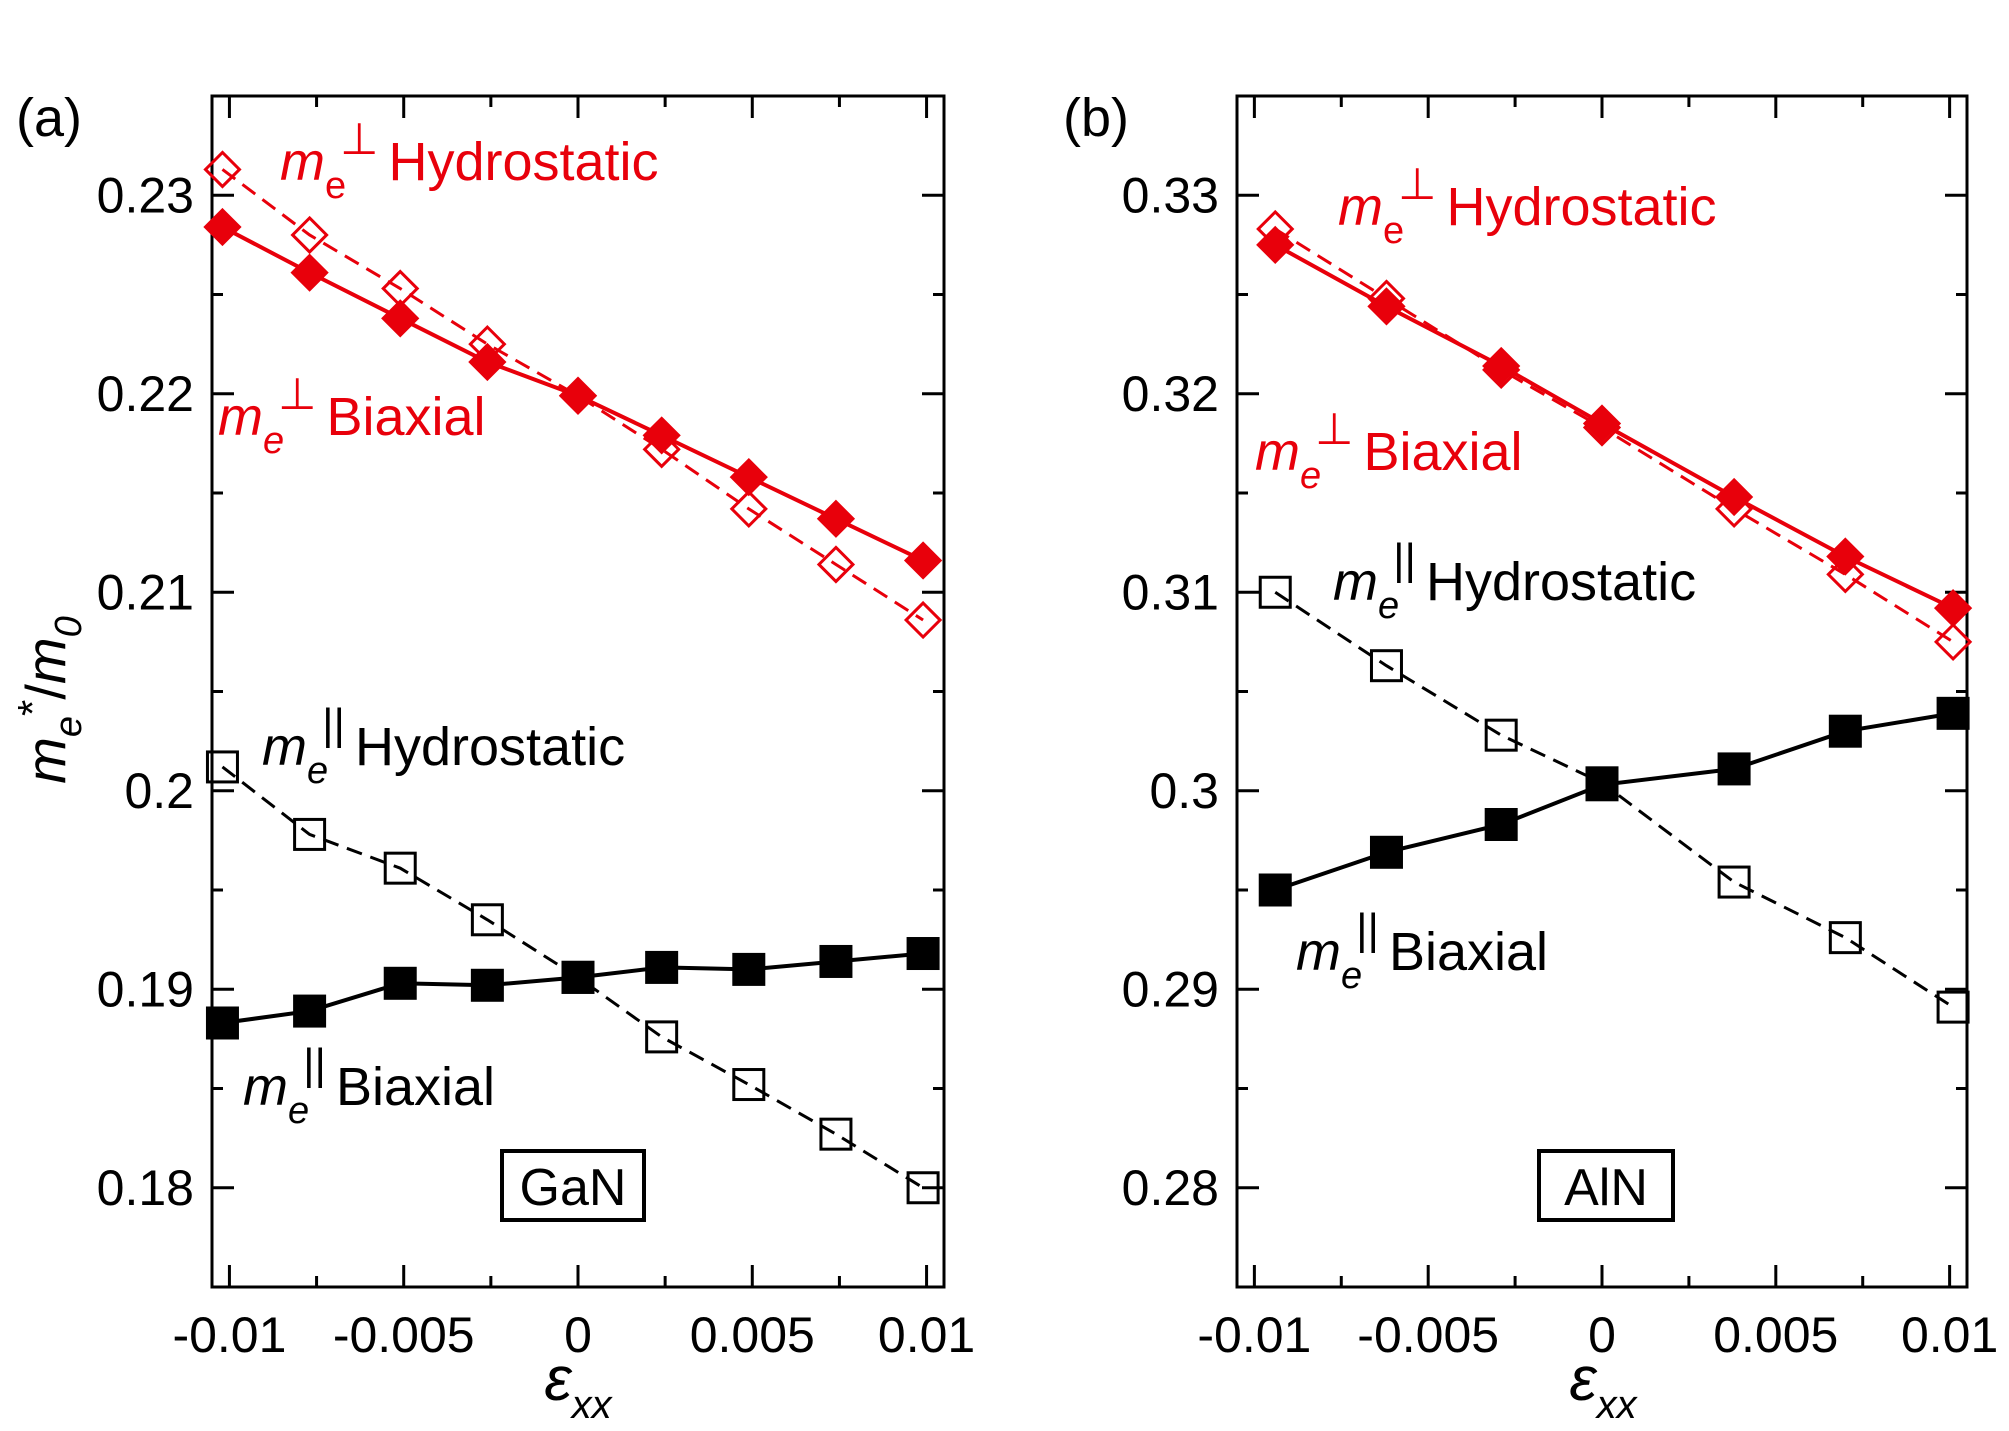 This screenshot has width=2009, height=1431. I want to click on material-label: AlN, so click(1606, 1188).